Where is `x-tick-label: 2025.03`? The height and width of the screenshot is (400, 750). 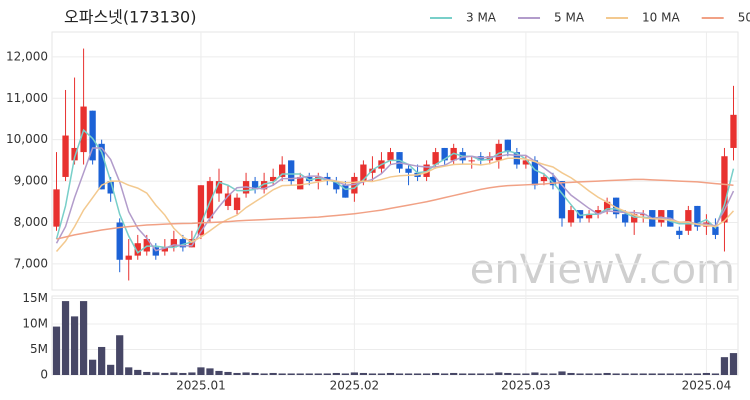 x-tick-label: 2025.03 is located at coordinates (526, 386).